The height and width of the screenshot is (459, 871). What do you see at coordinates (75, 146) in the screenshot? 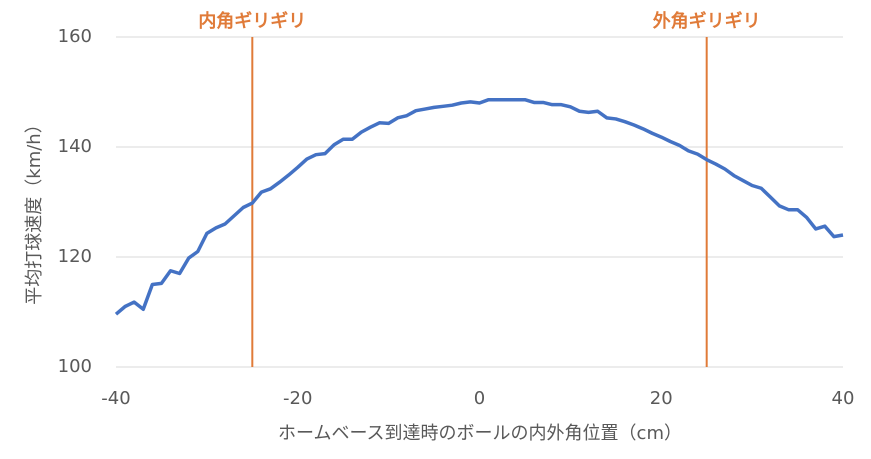
I see `y-tick-label: 140` at bounding box center [75, 146].